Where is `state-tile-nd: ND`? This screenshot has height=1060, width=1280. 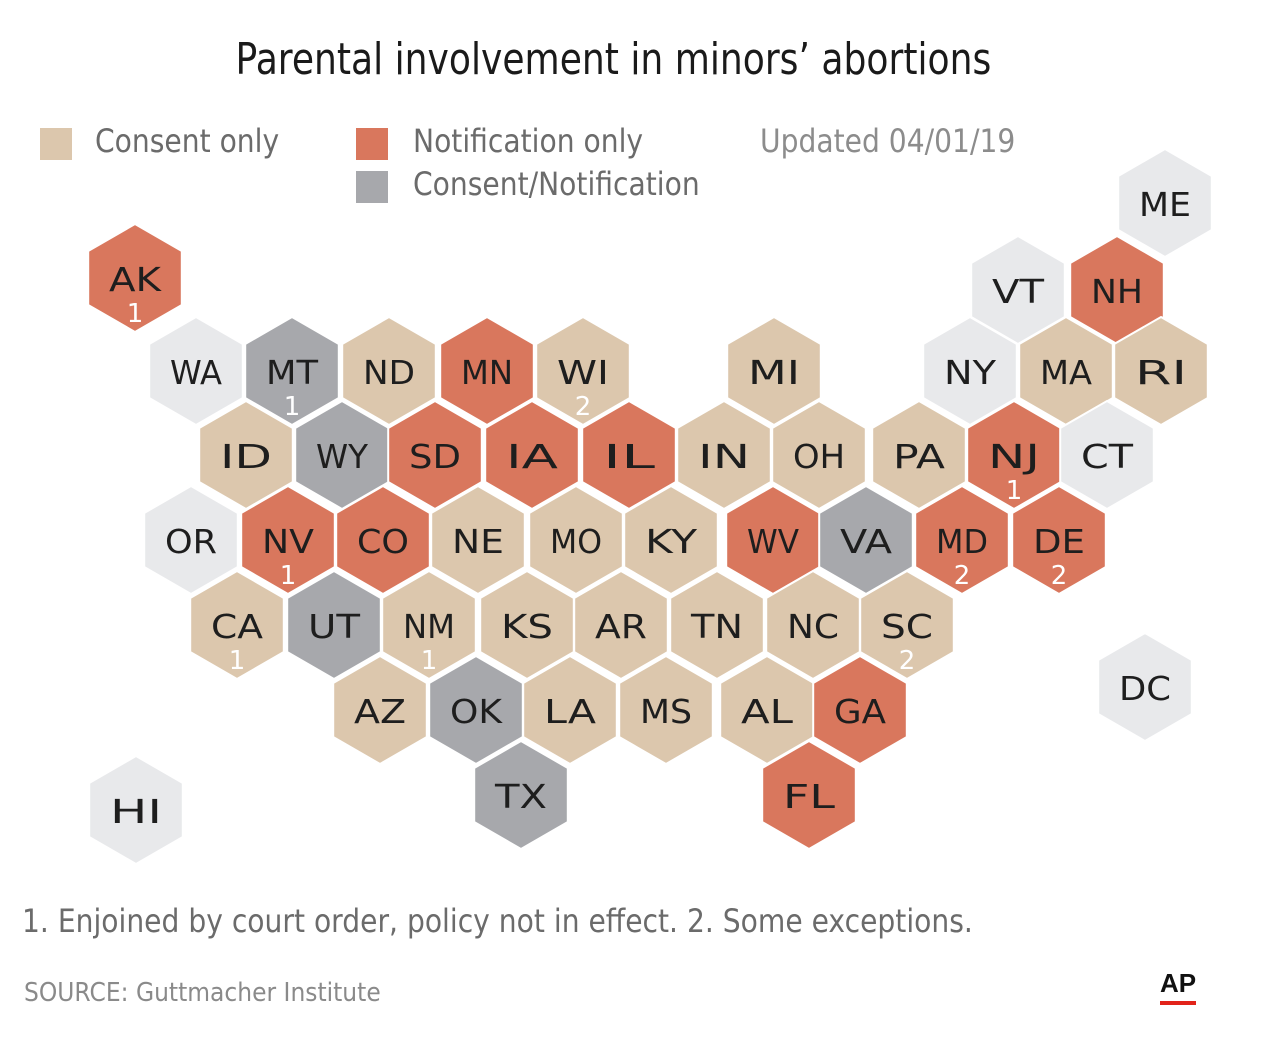 state-tile-nd: ND is located at coordinates (389, 371).